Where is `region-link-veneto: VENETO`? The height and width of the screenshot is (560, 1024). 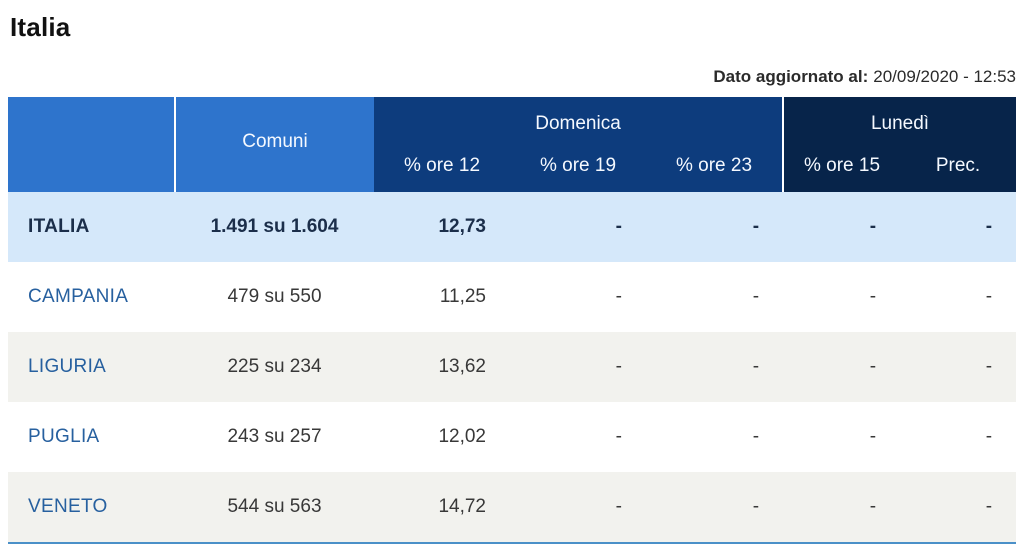
region-link-veneto: VENETO is located at coordinates (91, 507).